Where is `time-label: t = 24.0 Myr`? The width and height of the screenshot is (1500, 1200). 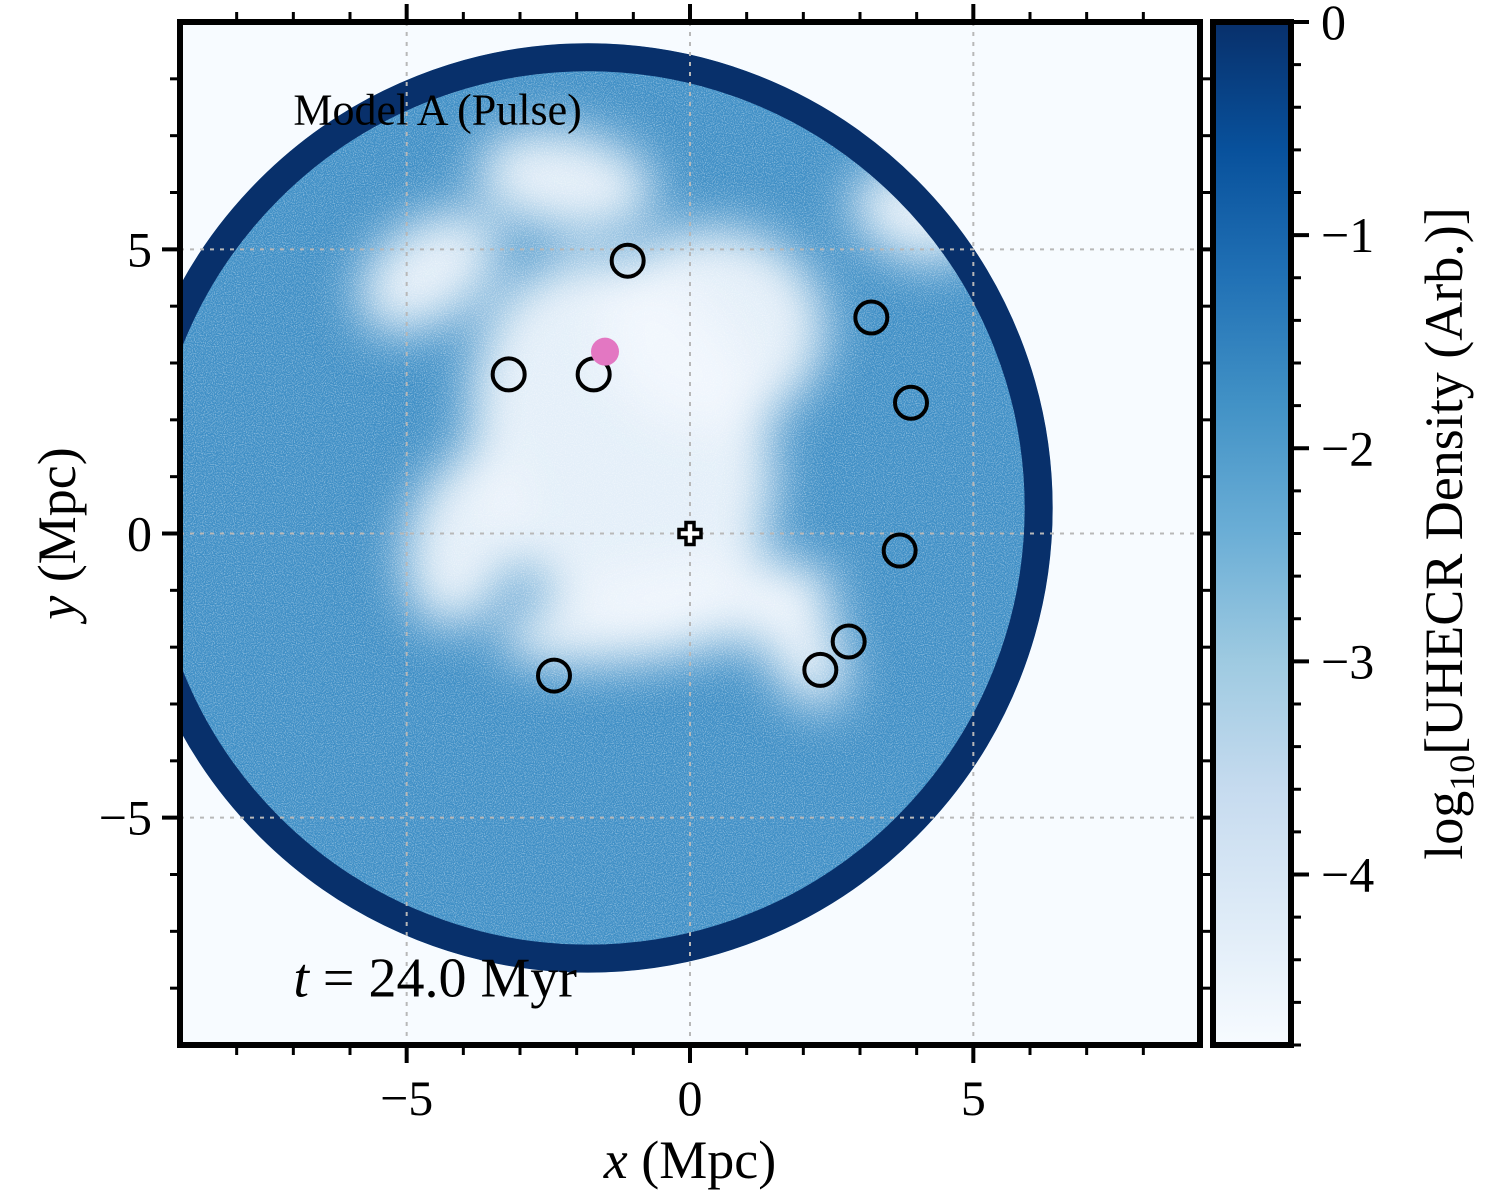
time-label: t = 24.0 Myr is located at coordinates (435, 979).